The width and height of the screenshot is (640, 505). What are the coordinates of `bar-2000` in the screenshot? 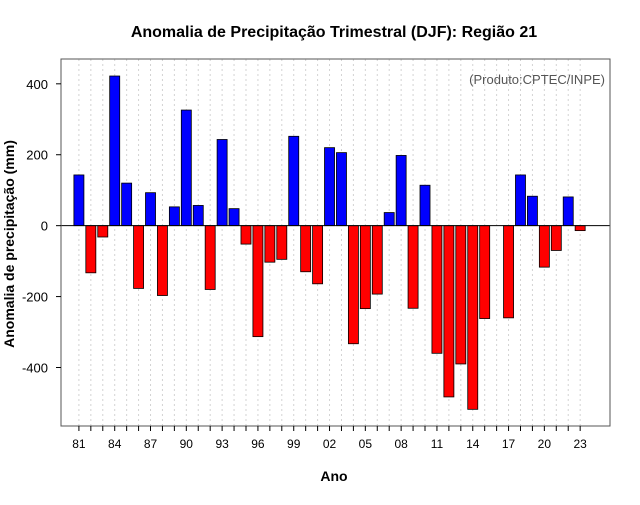 It's located at (306, 249).